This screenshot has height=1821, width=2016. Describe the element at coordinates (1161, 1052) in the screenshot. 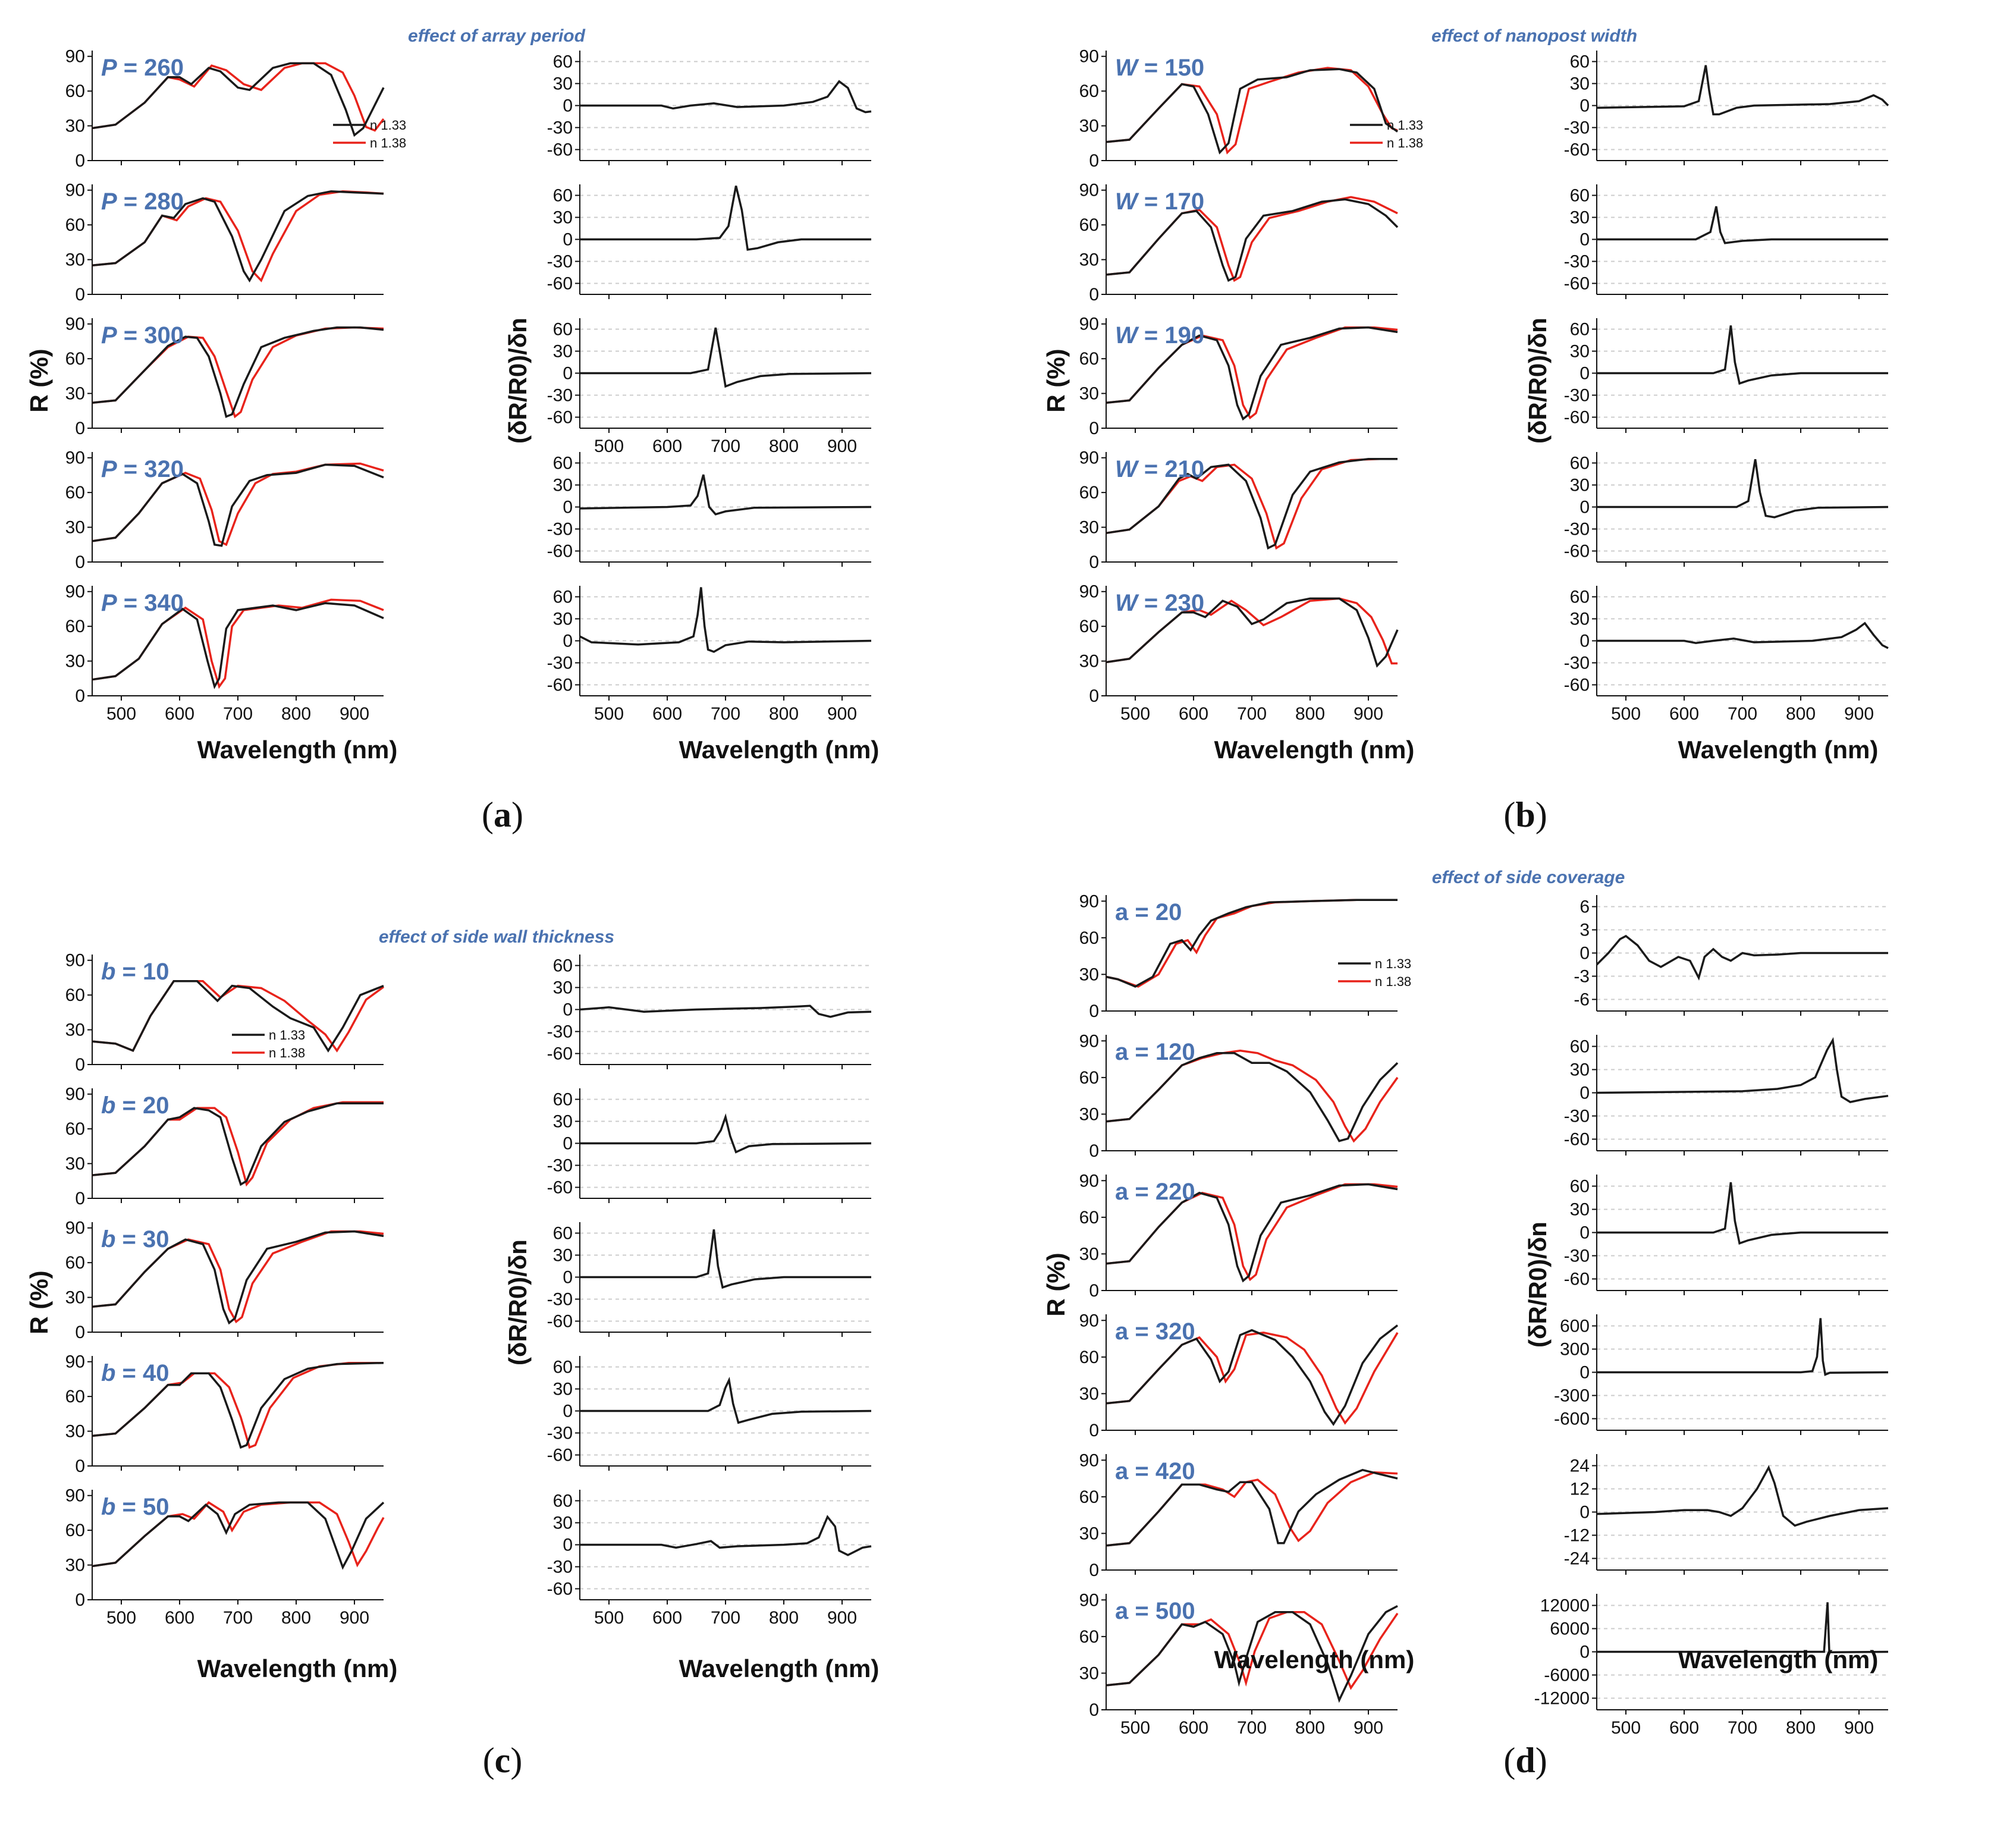

I see `param-value: = 120` at that location.